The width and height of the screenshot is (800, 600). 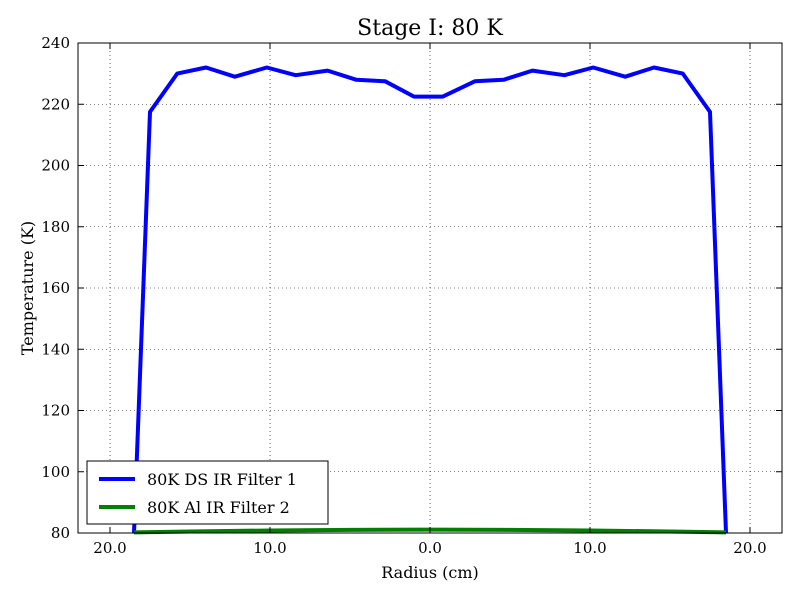 I want to click on x-tick-label: 0.0, so click(x=430, y=548).